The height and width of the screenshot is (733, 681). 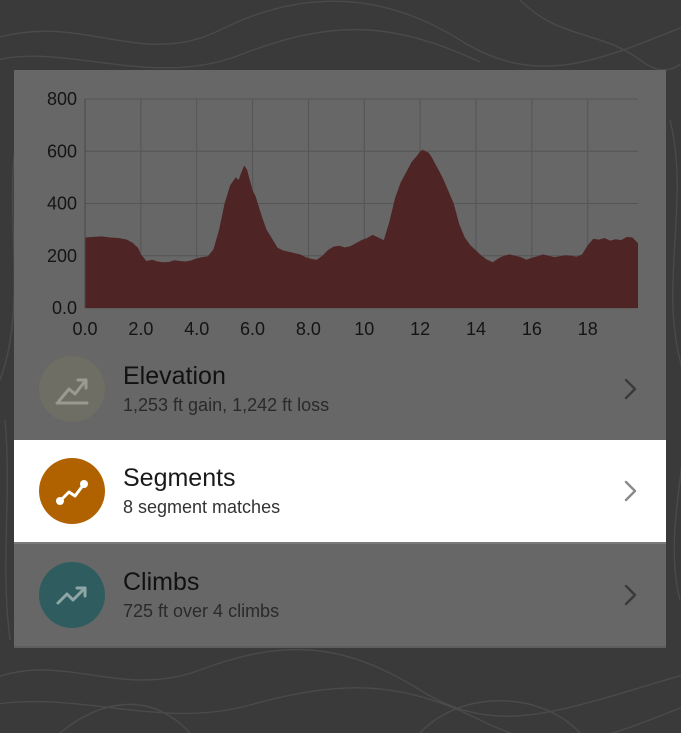 I want to click on climbs-subtitle: 725 ft over 4 climbs, so click(x=201, y=611).